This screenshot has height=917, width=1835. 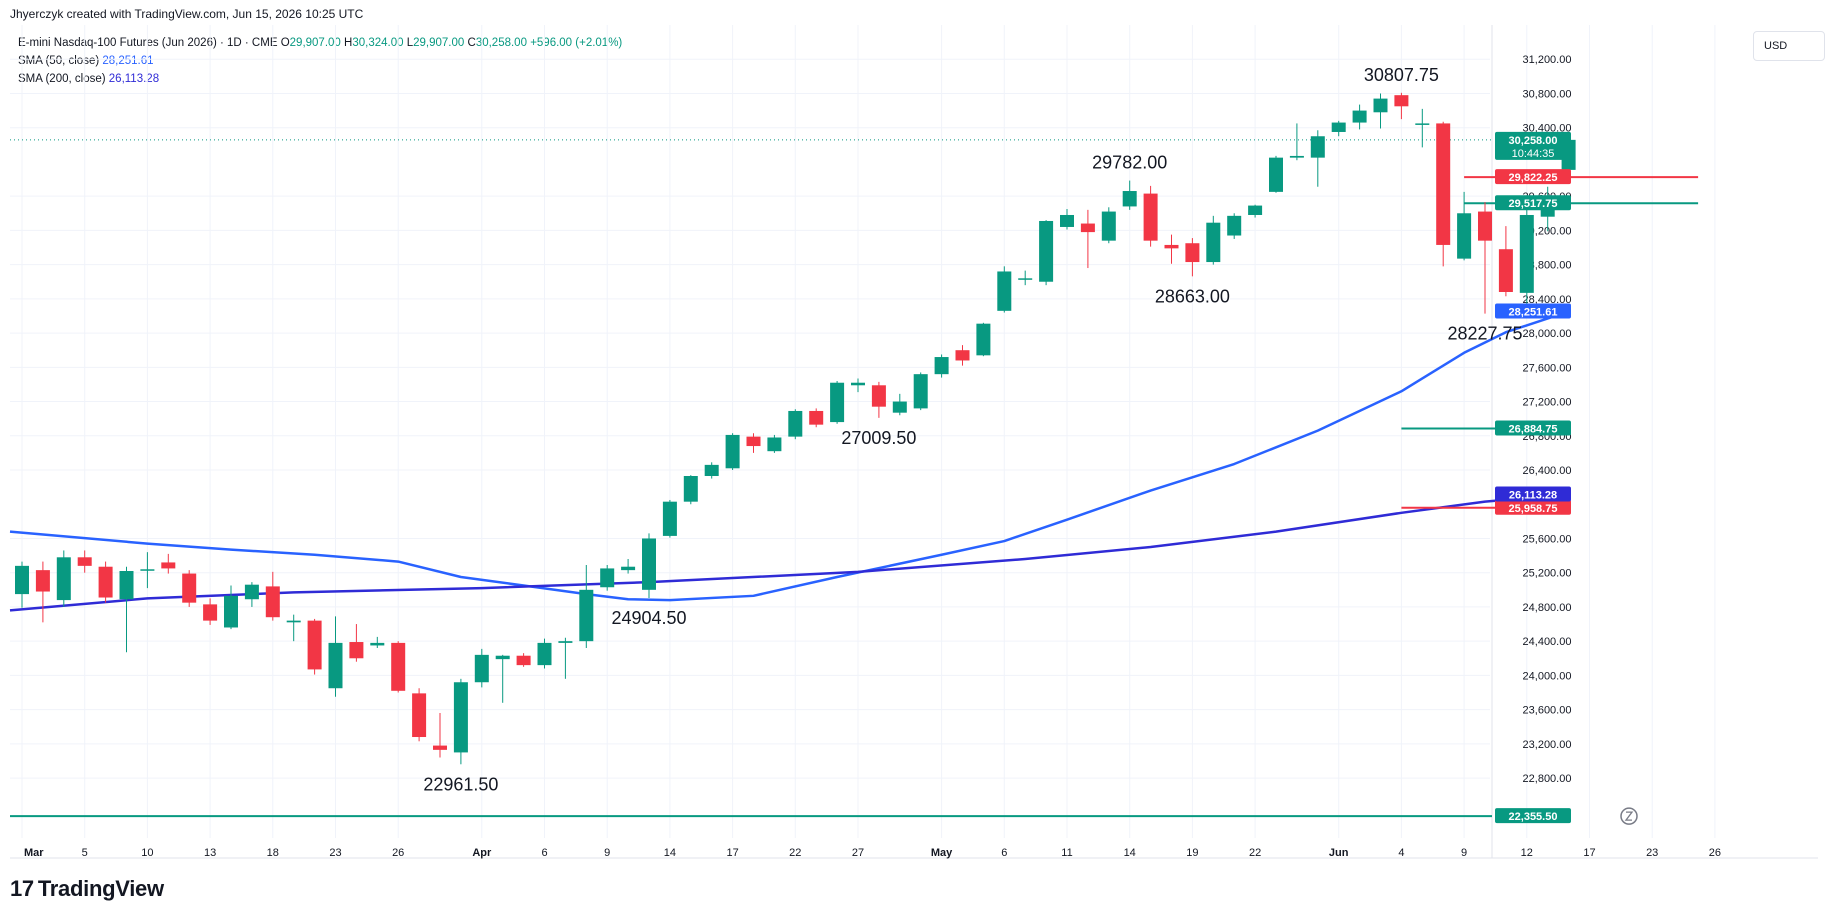 I want to click on sma50-legend: SMA (50, close) 28,251.61, so click(x=320, y=61).